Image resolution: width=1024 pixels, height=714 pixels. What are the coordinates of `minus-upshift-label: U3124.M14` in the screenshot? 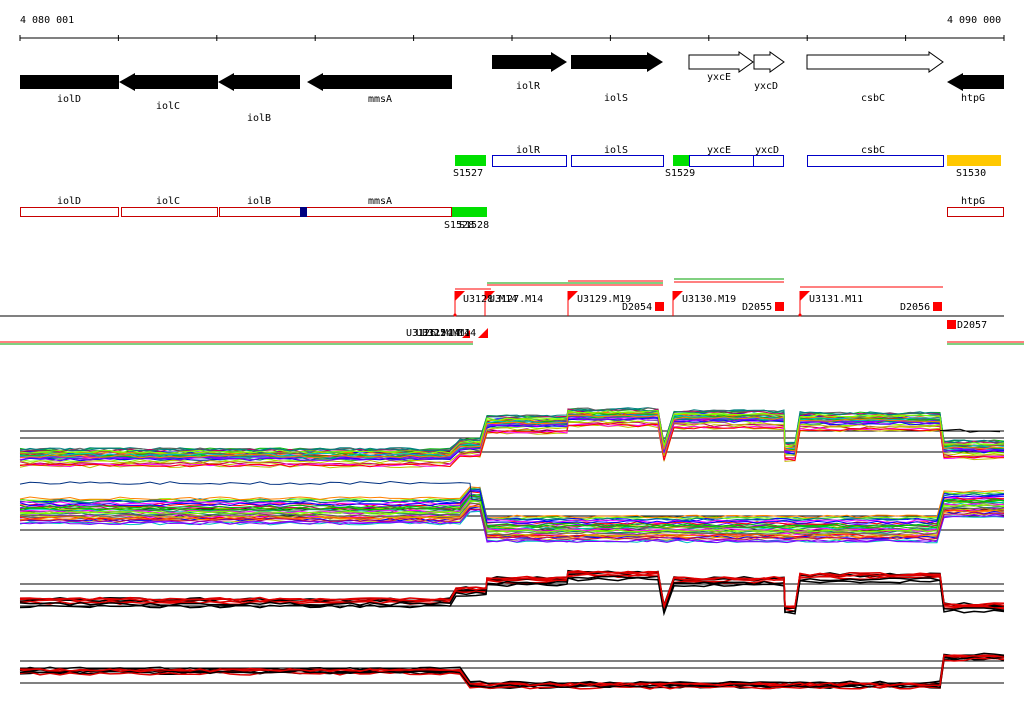 It's located at (449, 333).